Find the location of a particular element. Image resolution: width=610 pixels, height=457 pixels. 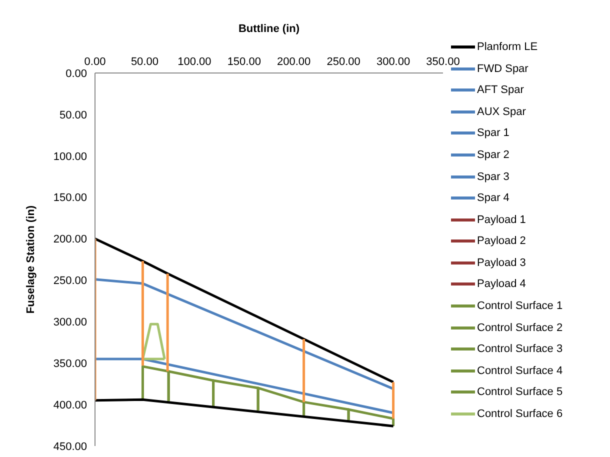

y-tick-label: 50.00 is located at coordinates (73, 115).